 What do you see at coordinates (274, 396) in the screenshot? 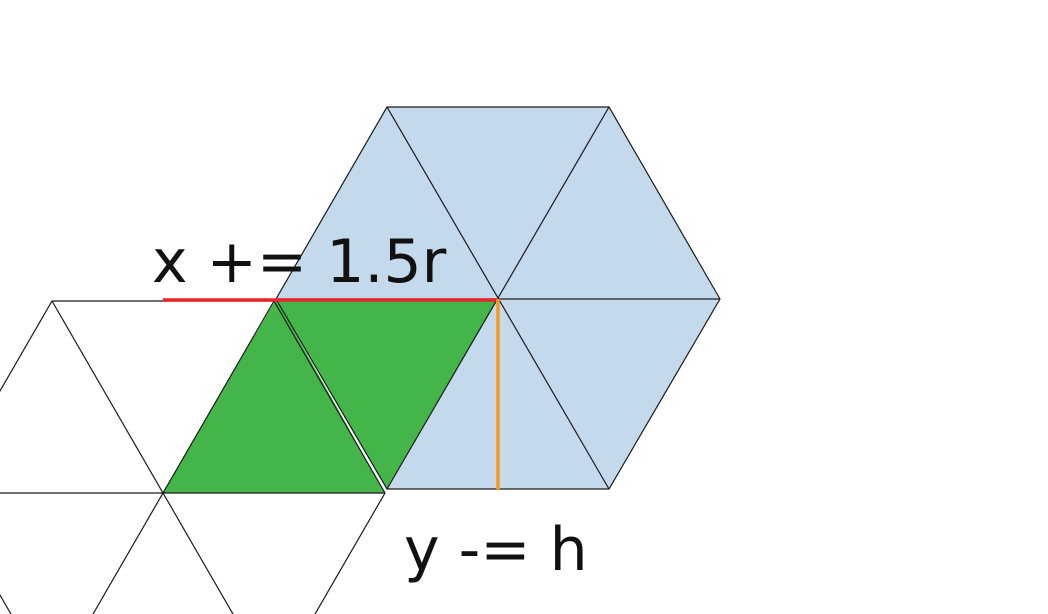
I see `green-triangle-left` at bounding box center [274, 396].